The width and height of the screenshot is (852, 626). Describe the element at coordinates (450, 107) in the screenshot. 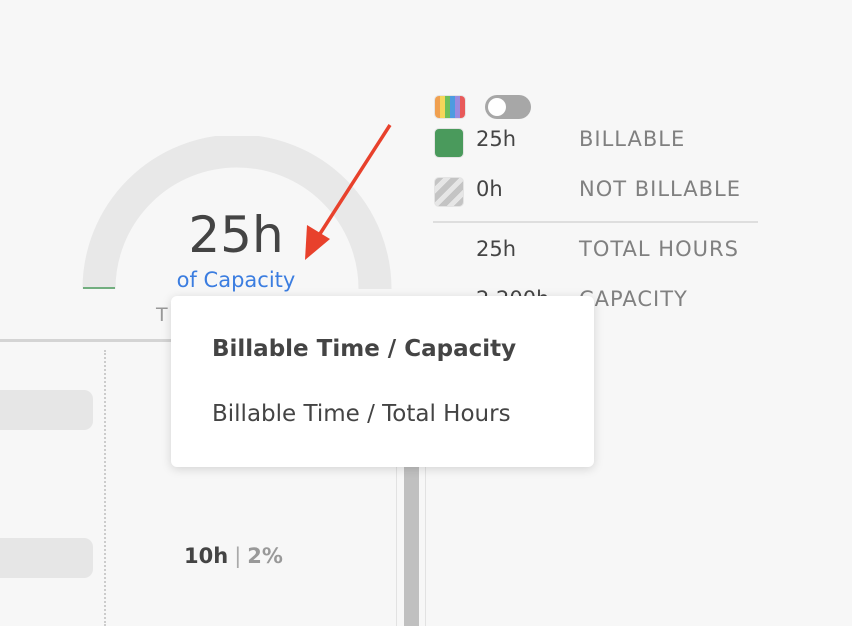

I see `color-palette-icon` at that location.